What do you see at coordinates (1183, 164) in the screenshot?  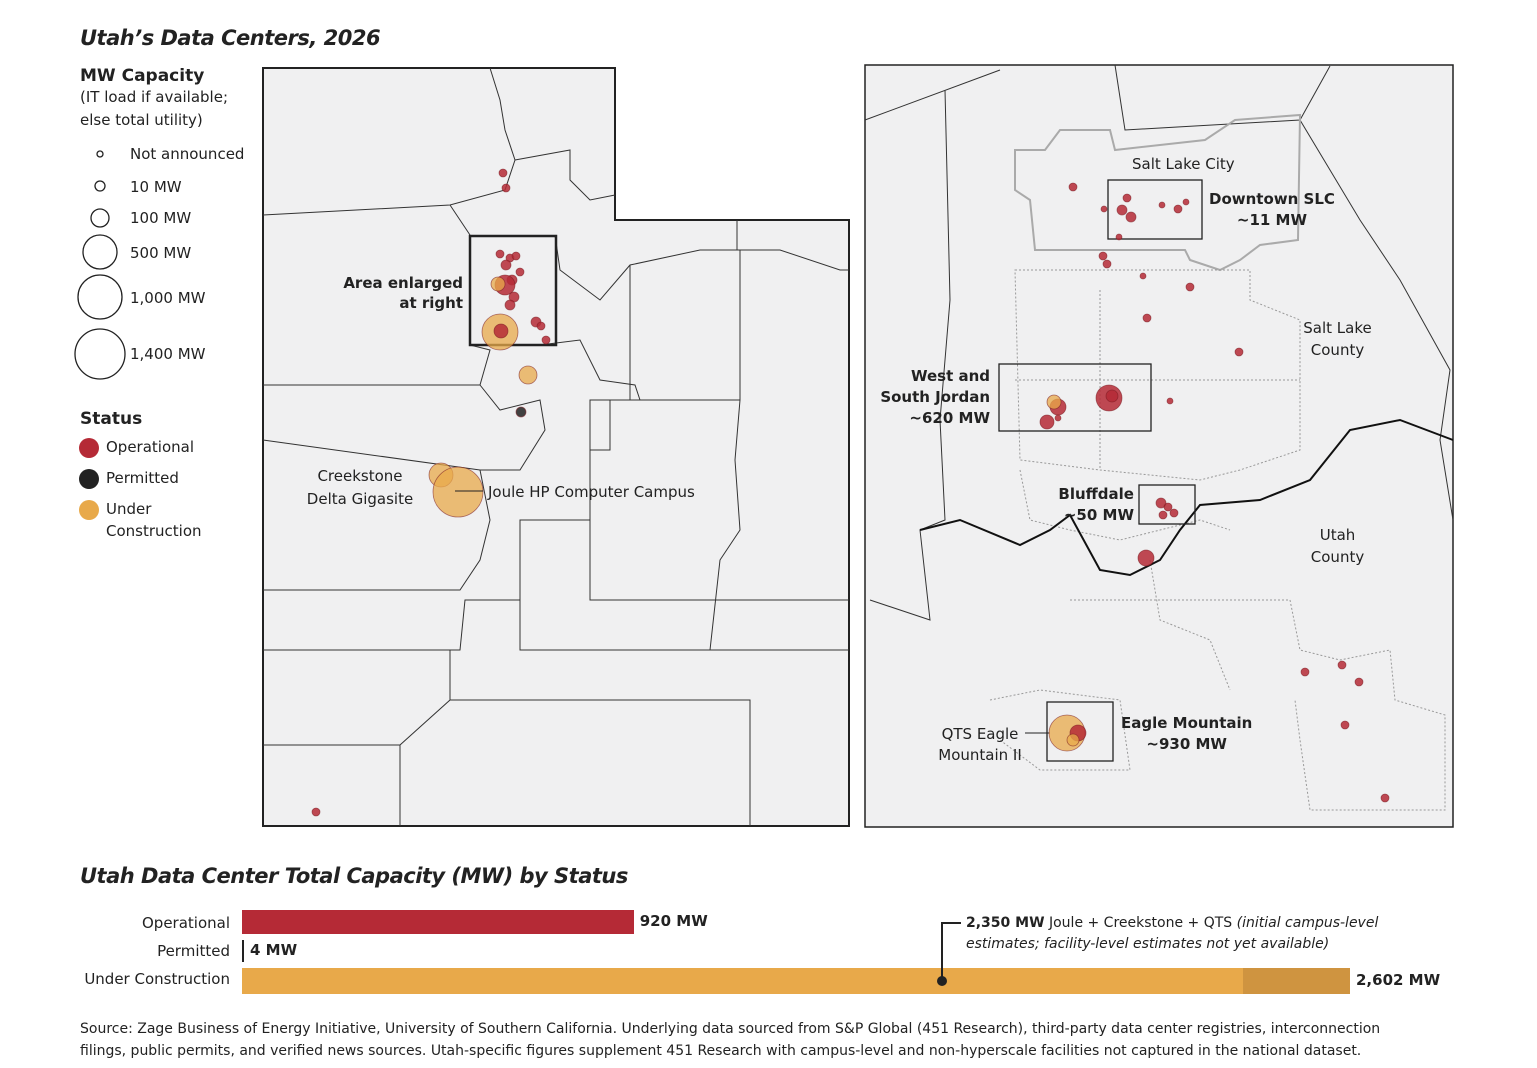 I see `slc-label: Salt Lake City` at bounding box center [1183, 164].